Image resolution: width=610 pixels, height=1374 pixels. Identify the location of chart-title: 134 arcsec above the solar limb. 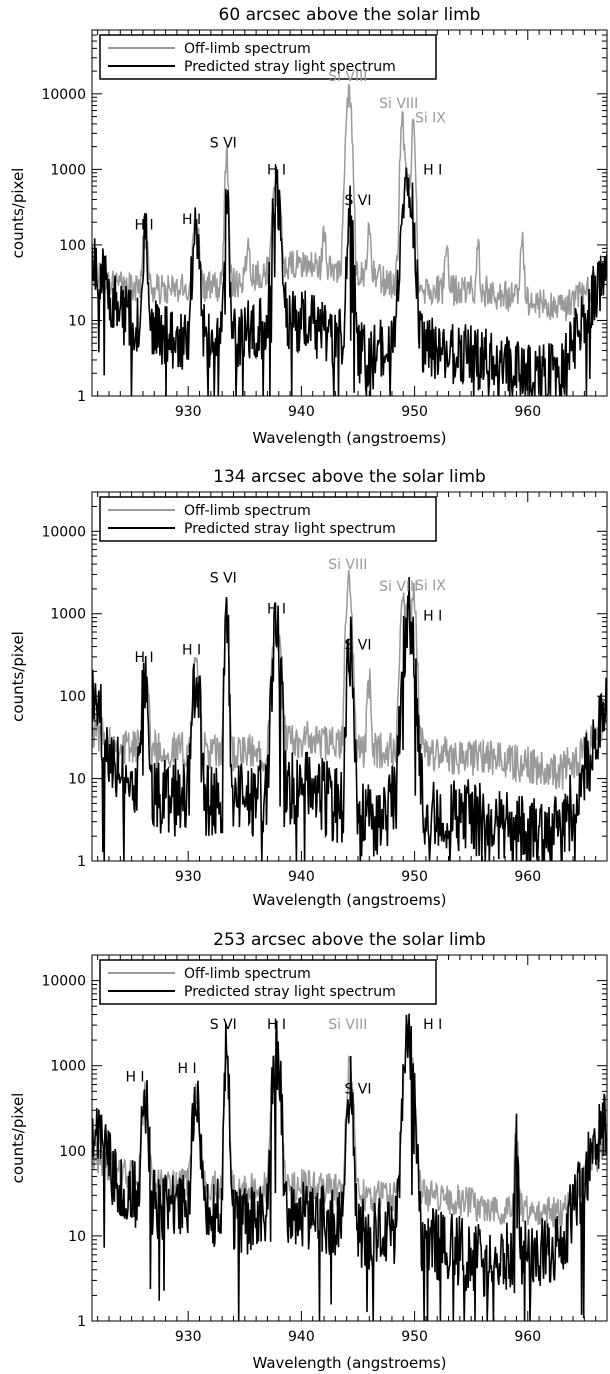
(349, 477).